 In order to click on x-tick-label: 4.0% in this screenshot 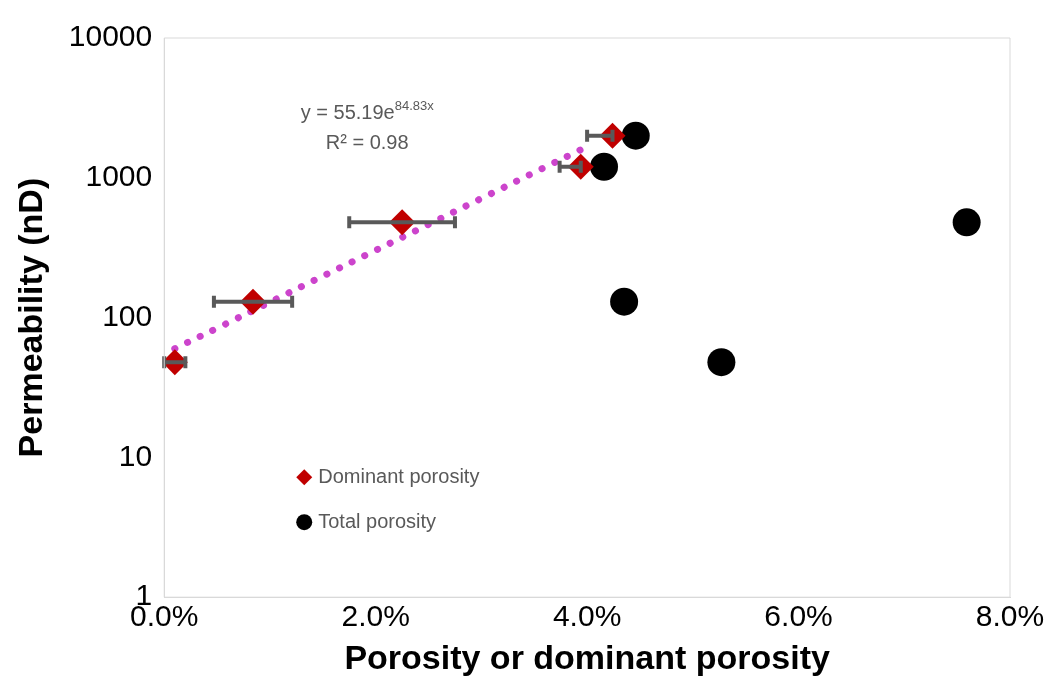, I will do `click(587, 616)`.